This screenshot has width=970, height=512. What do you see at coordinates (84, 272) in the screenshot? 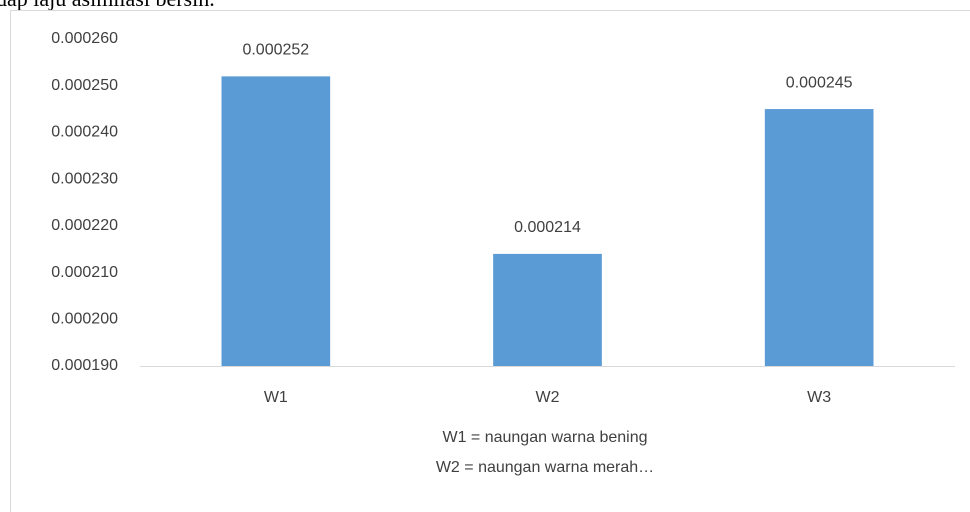
I see `y-tick-label: 0.000210` at bounding box center [84, 272].